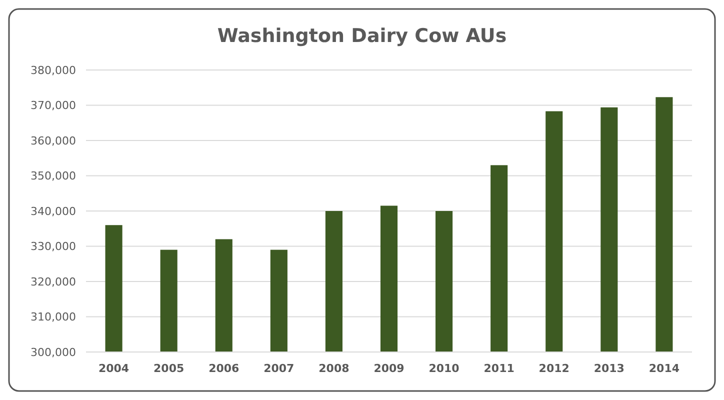 This screenshot has width=724, height=400. Describe the element at coordinates (334, 368) in the screenshot. I see `x-tick-label: 2008` at that location.